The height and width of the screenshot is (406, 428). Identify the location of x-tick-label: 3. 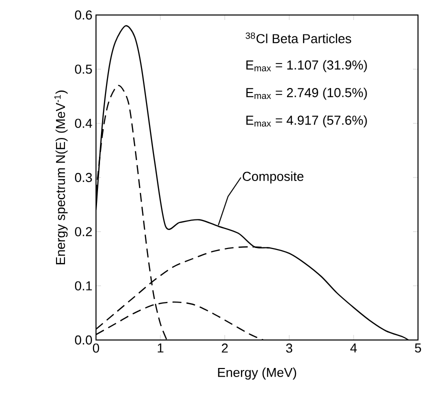
(289, 348).